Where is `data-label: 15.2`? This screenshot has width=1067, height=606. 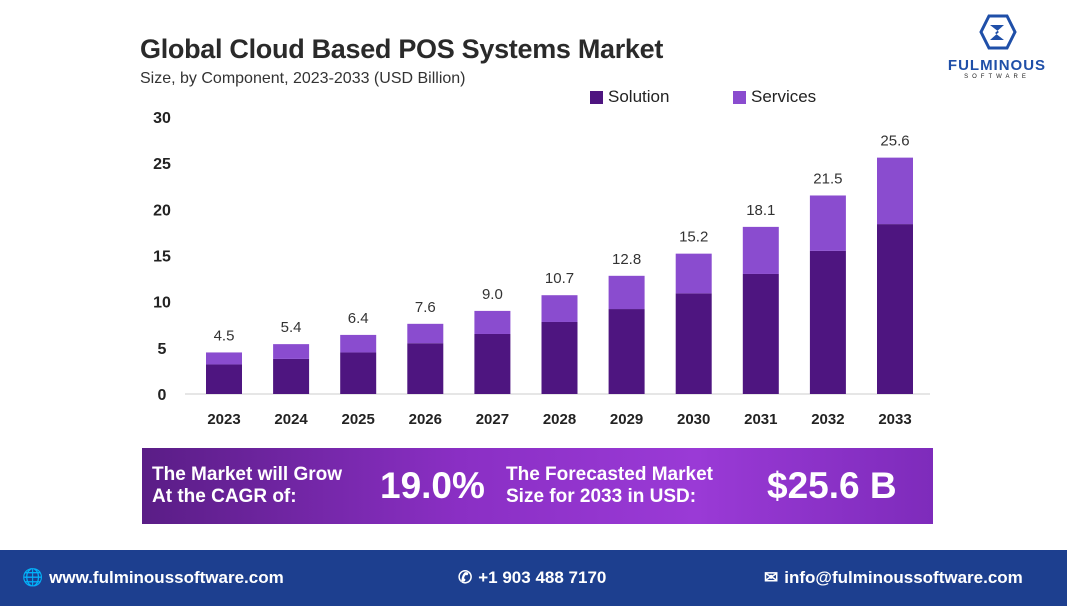
data-label: 15.2 is located at coordinates (693, 237).